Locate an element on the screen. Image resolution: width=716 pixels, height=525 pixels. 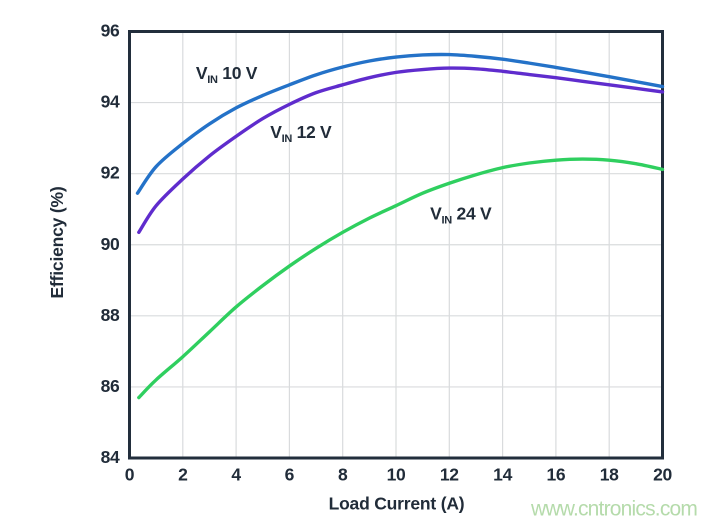
x-tick-label-14: 14 is located at coordinates (502, 475).